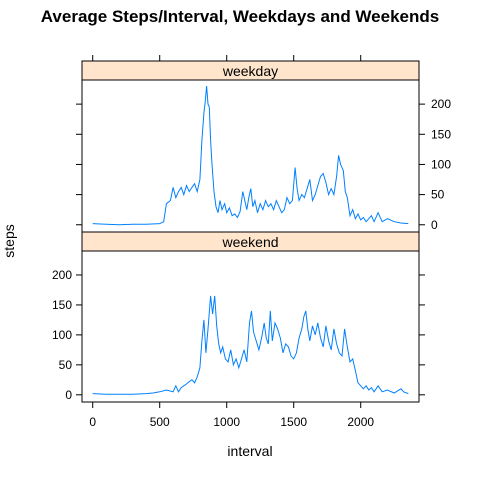 The height and width of the screenshot is (480, 480). I want to click on x-tick-label-500: 500, so click(160, 422).